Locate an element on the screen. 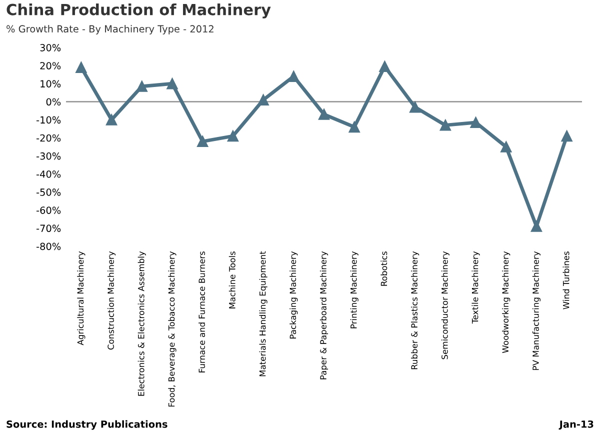 The width and height of the screenshot is (600, 432). y-tick-label: 0% is located at coordinates (53, 102).